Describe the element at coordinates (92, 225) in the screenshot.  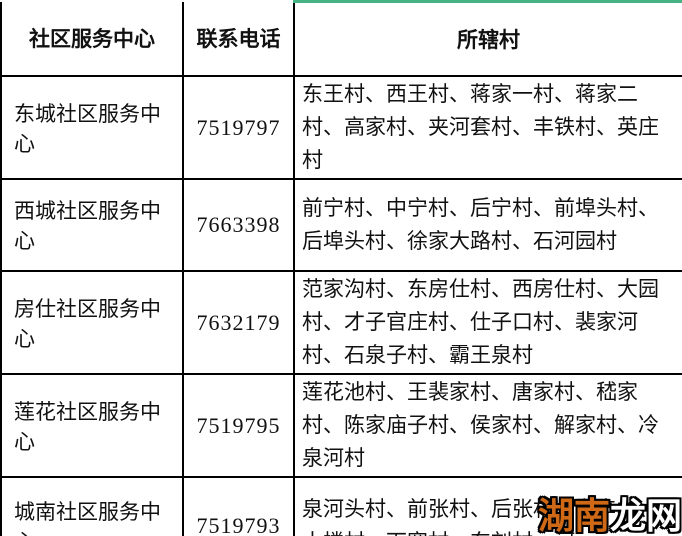
I see `center-name-cell: 西城社区服务中心` at that location.